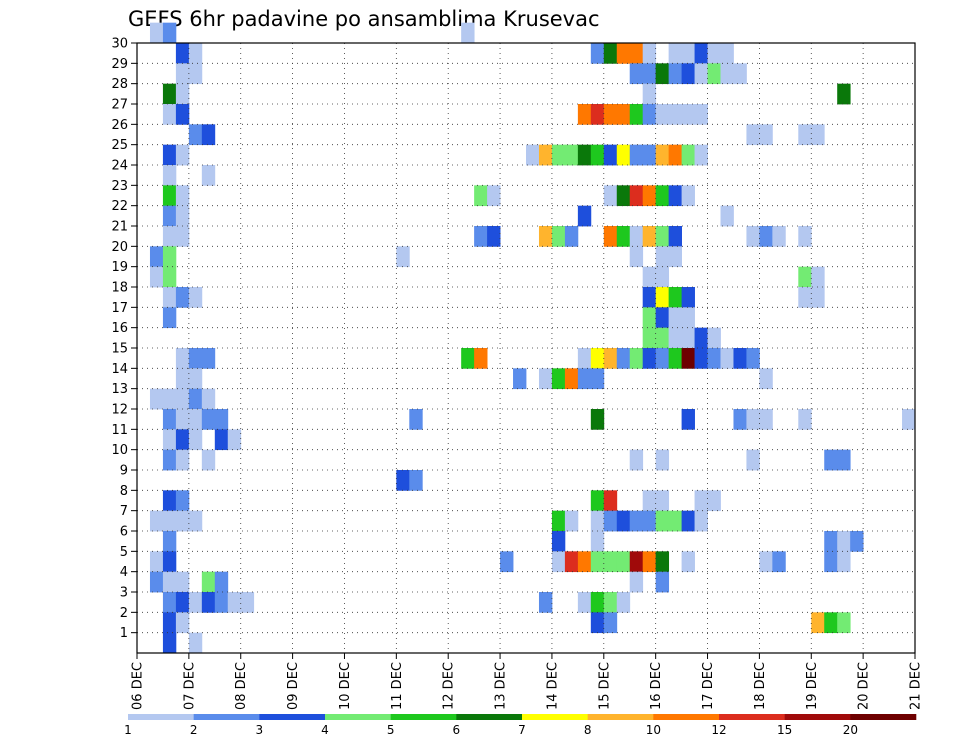 The height and width of the screenshot is (742, 960). I want to click on y-tick-label: 9, so click(124, 471).